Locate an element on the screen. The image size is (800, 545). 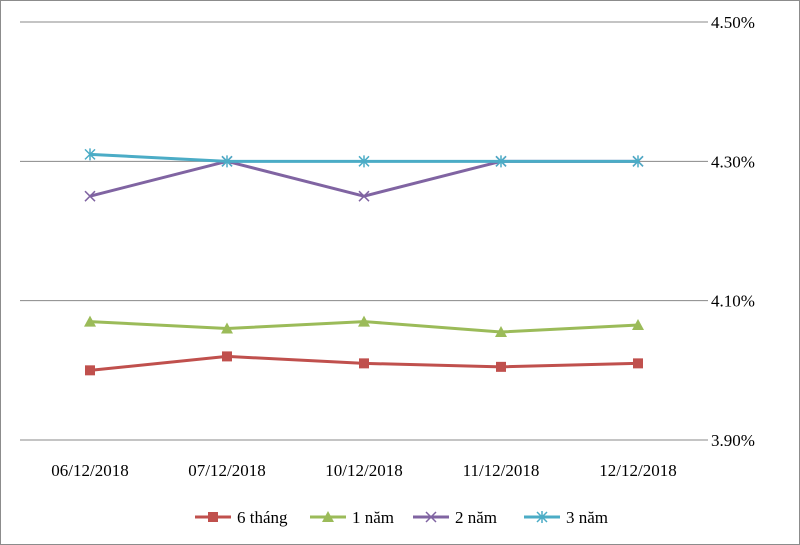
legend-label: 3 năm is located at coordinates (587, 517).